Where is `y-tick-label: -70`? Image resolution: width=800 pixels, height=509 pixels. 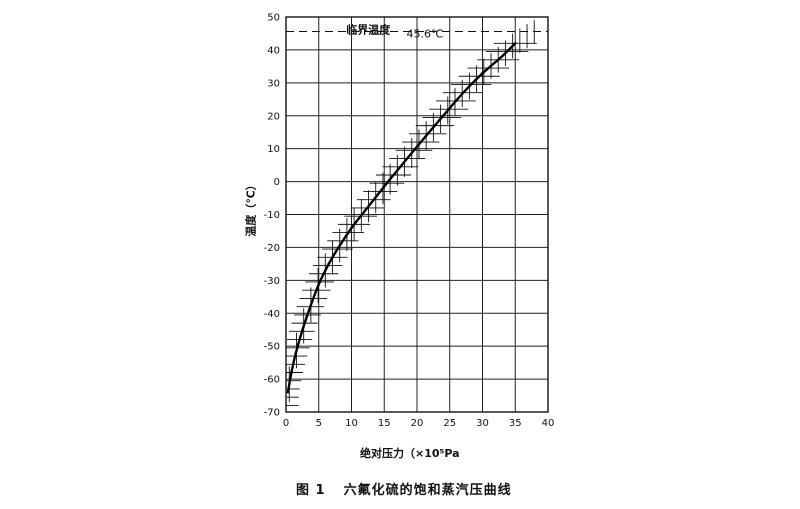 y-tick-label: -70 is located at coordinates (272, 413).